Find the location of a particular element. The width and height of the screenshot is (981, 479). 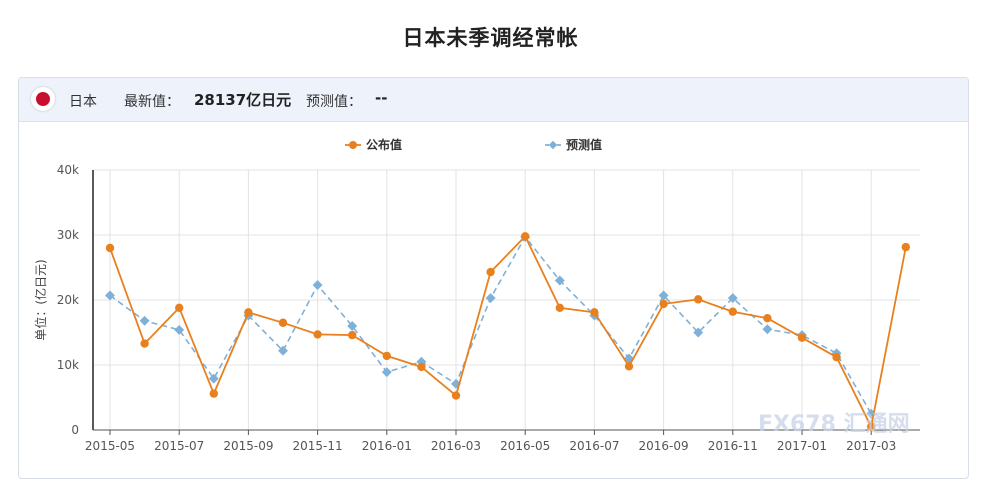

legend-published-label: 公布值 is located at coordinates (384, 144).